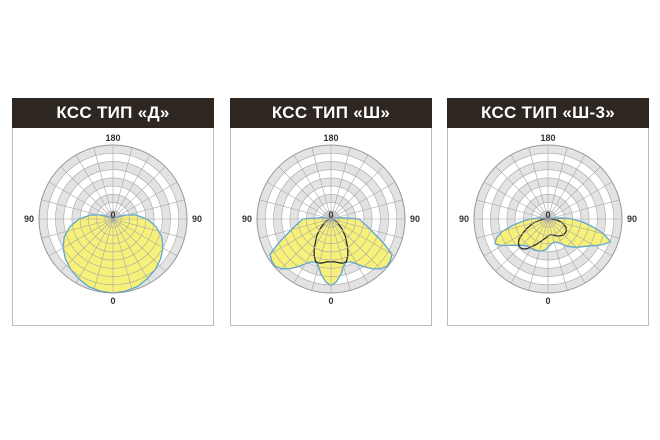 This screenshot has width=660, height=440. I want to click on chart-title: КСС ТИП «Ш», so click(331, 113).